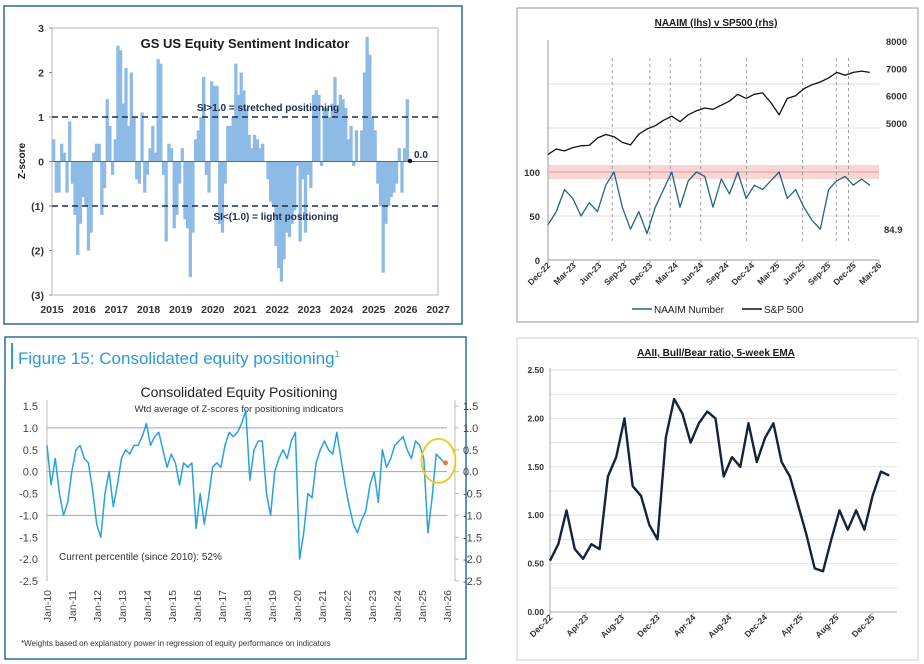  Describe the element at coordinates (173, 606) in the screenshot. I see `x-tick-label: Jan-15` at that location.